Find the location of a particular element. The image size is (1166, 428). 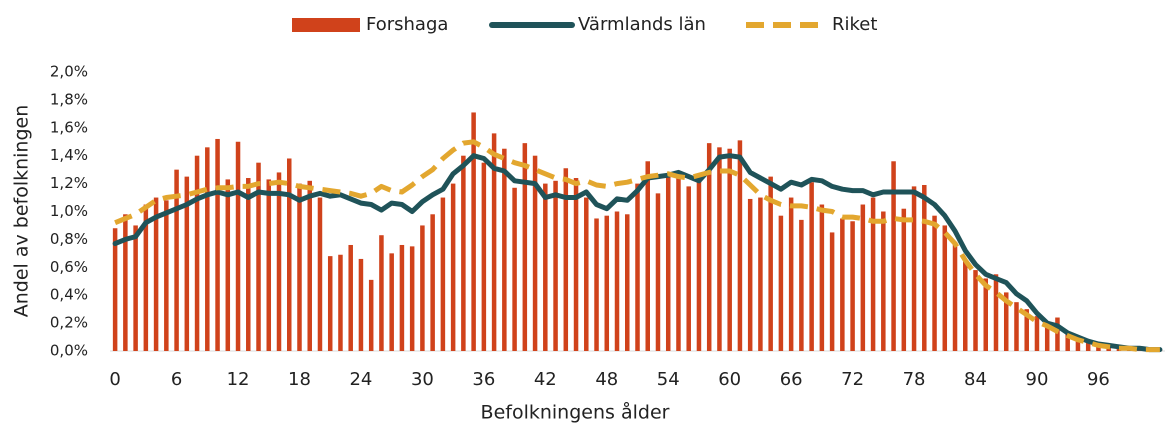

y-tick-label: 1,6% is located at coordinates (69, 127).